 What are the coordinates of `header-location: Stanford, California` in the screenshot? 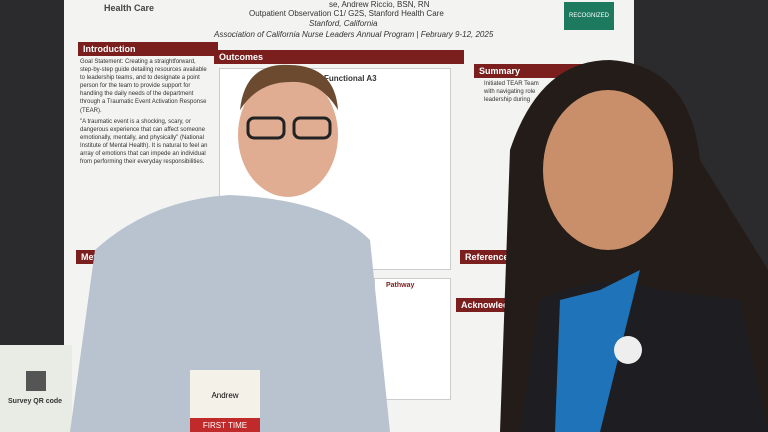 It's located at (343, 23).